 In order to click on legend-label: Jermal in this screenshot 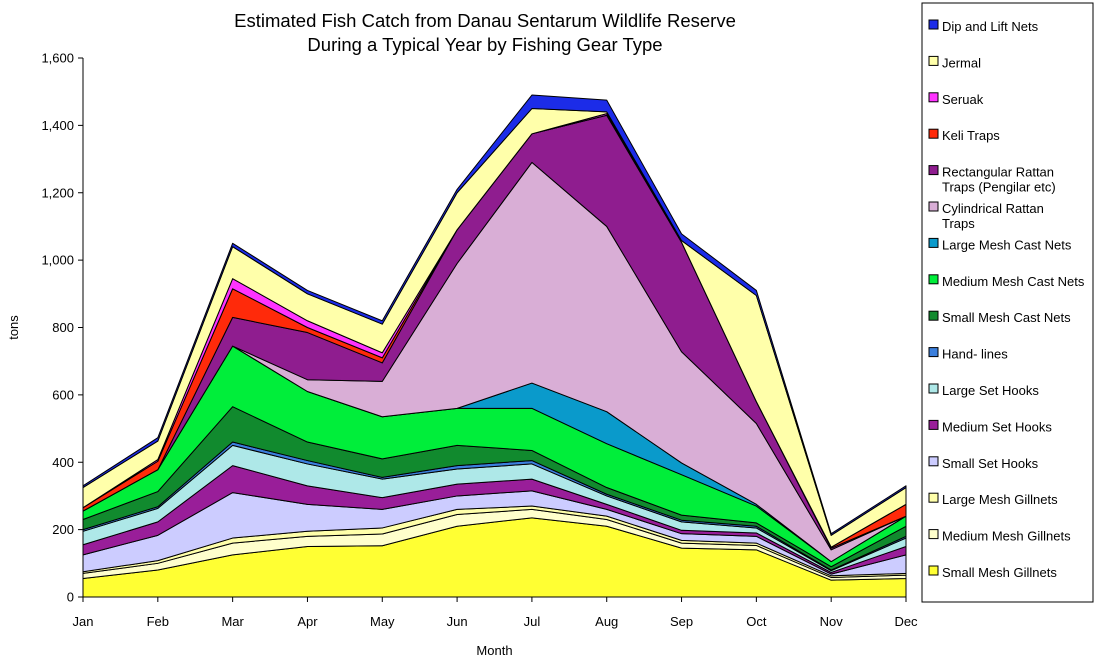, I will do `click(961, 62)`.